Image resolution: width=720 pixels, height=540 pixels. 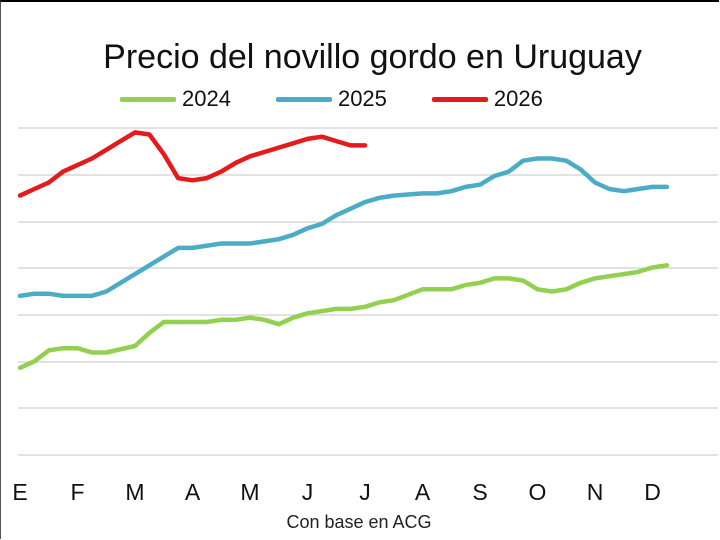 I want to click on legend-item-2024: 2024, so click(x=175, y=99).